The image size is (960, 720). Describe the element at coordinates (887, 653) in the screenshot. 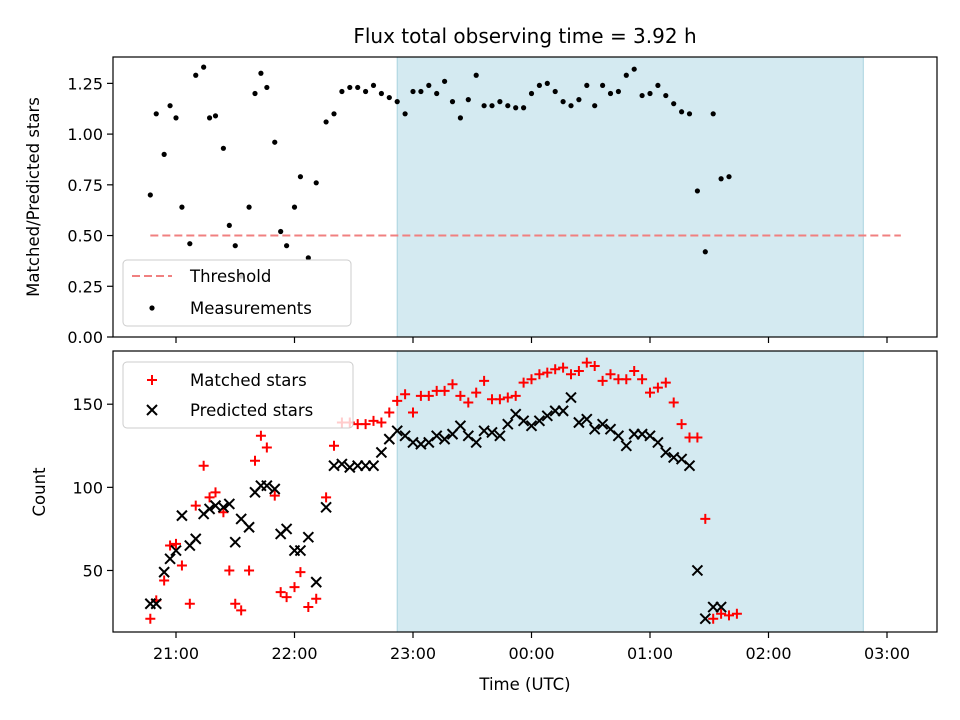

I see `x-tick-label: 03:00` at that location.